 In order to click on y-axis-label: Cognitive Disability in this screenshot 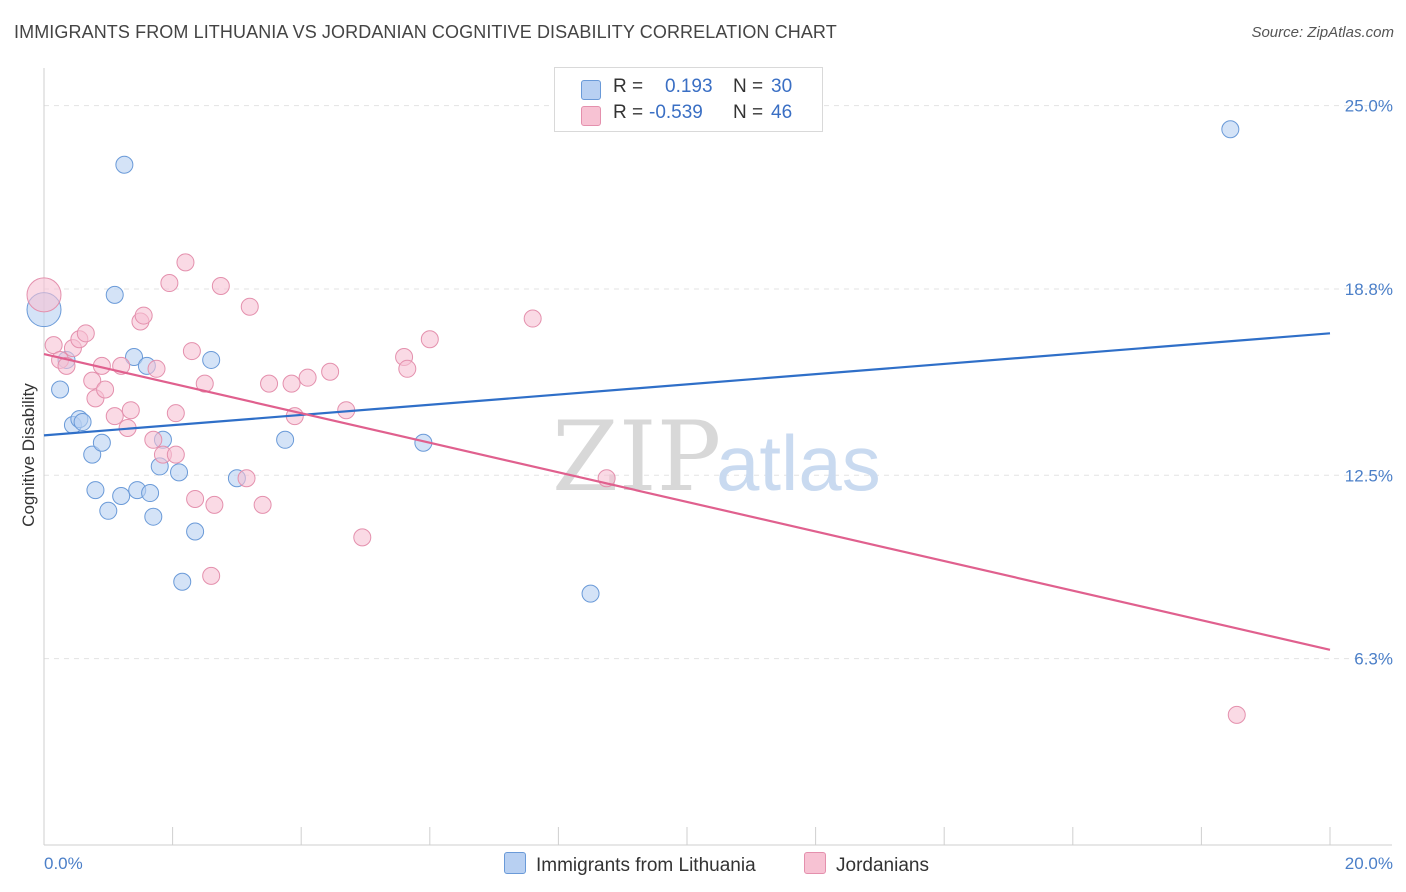, I will do `click(28, 455)`.